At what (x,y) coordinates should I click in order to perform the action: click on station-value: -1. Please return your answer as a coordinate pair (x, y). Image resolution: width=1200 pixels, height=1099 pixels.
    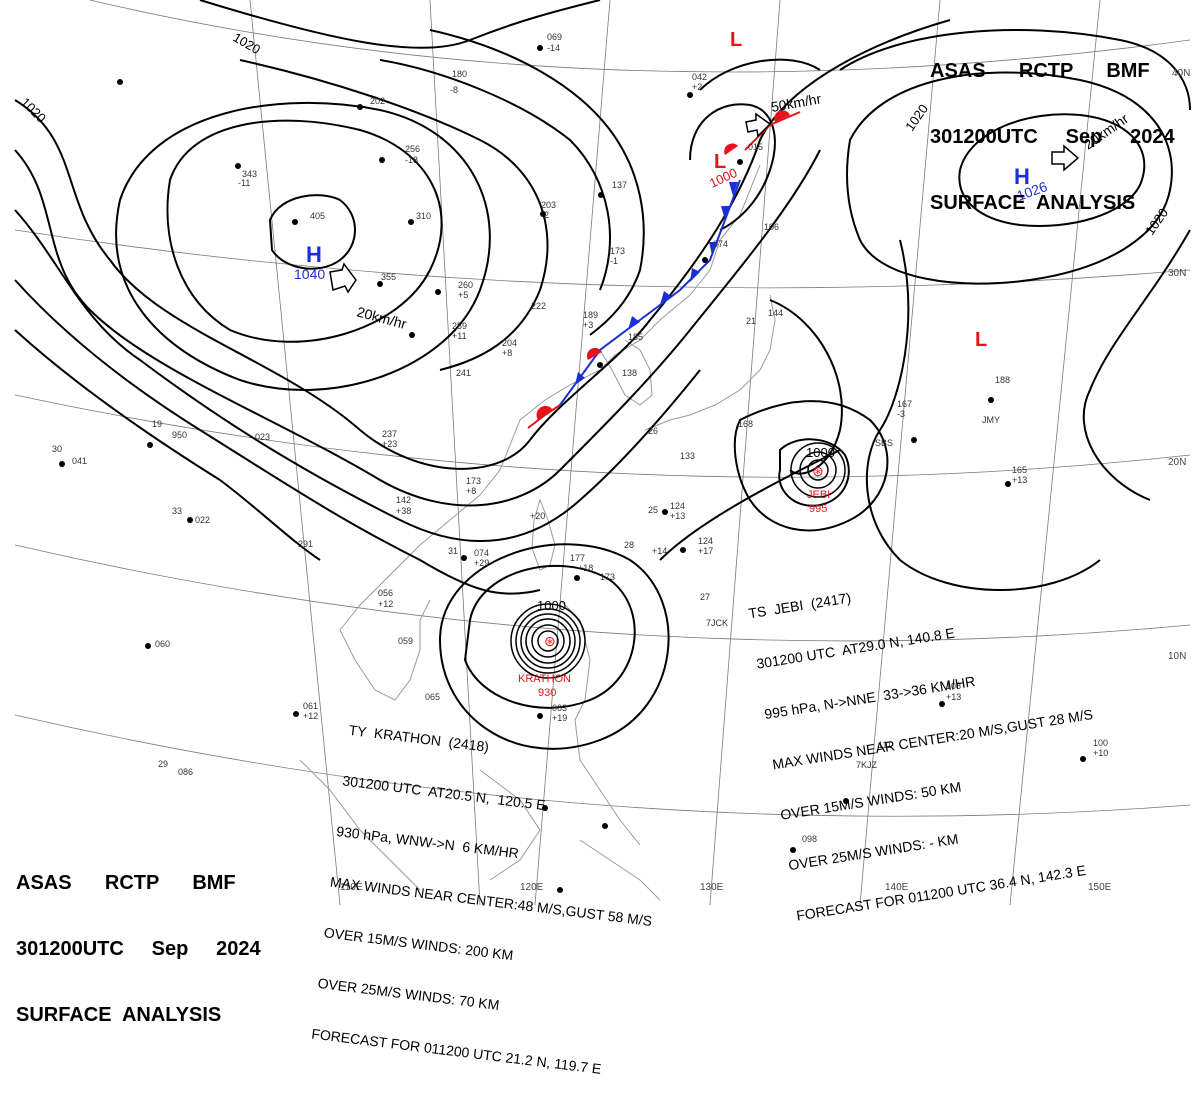
    Looking at the image, I should click on (614, 261).